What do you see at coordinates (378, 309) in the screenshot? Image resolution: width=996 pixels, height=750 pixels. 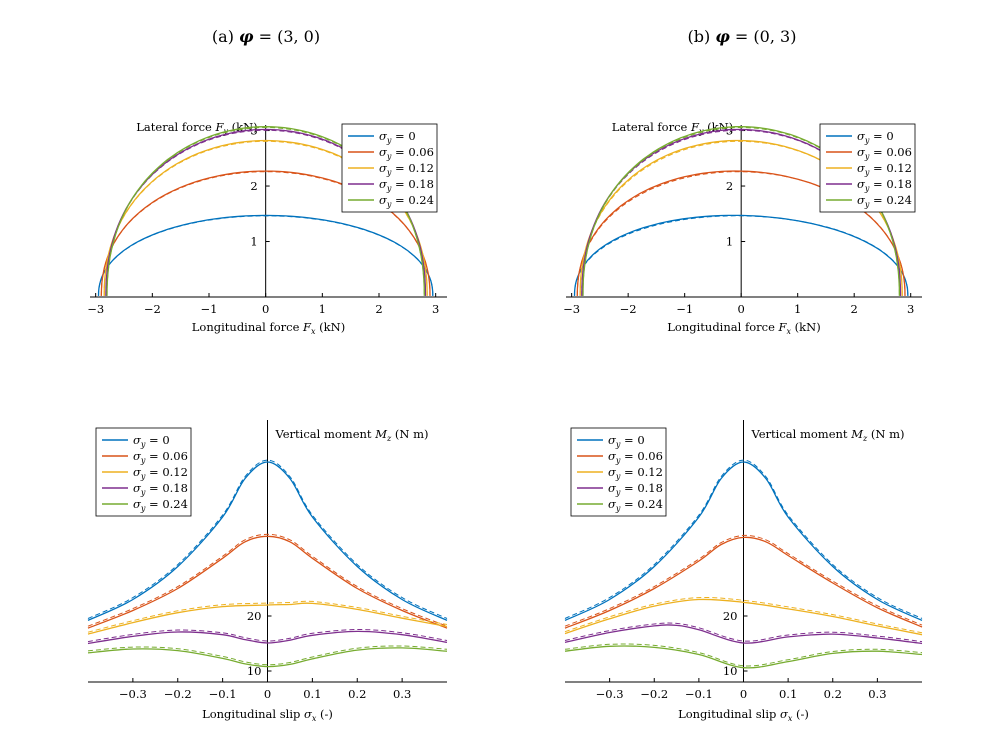 I see `x-tick-label: 2` at bounding box center [378, 309].